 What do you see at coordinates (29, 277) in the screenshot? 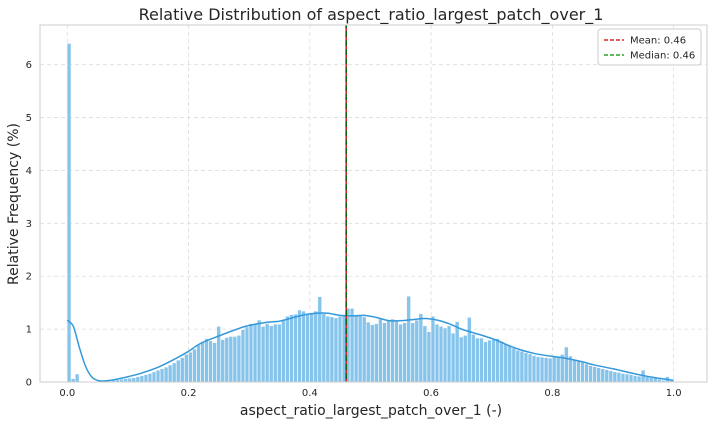
I see `y-tick-label: 2` at bounding box center [29, 277].